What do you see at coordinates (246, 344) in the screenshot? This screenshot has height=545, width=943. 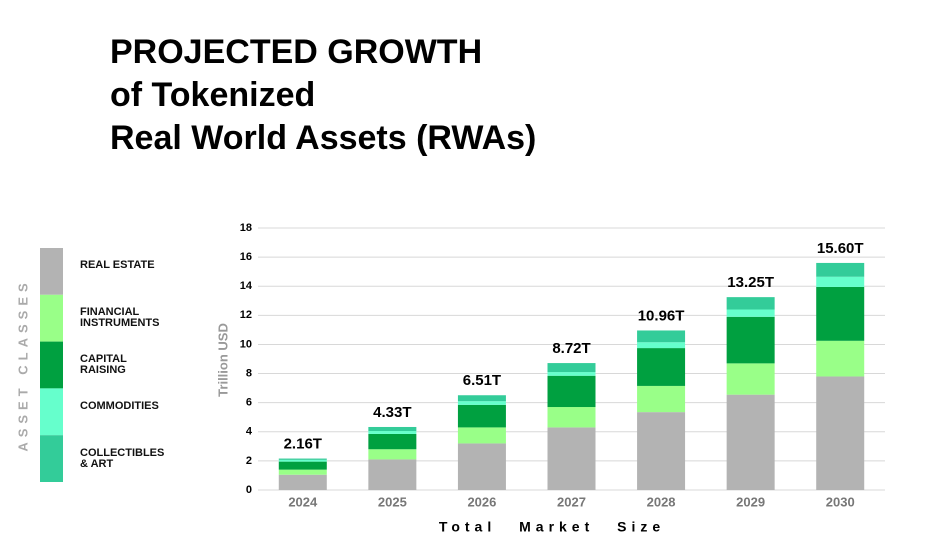 I see `y-tick-label: 10` at bounding box center [246, 344].